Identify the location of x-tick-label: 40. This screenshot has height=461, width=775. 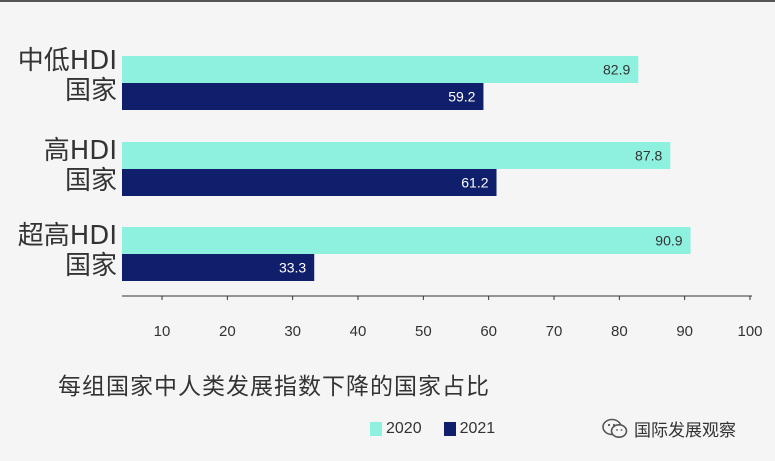
(358, 331).